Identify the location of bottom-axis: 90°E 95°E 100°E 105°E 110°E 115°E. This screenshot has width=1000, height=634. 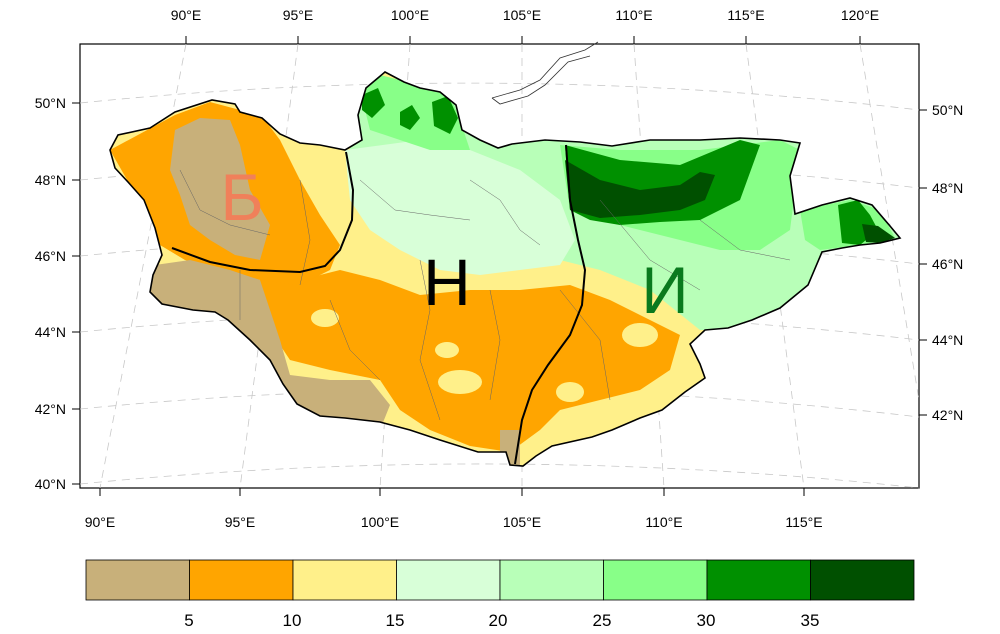
(454, 509).